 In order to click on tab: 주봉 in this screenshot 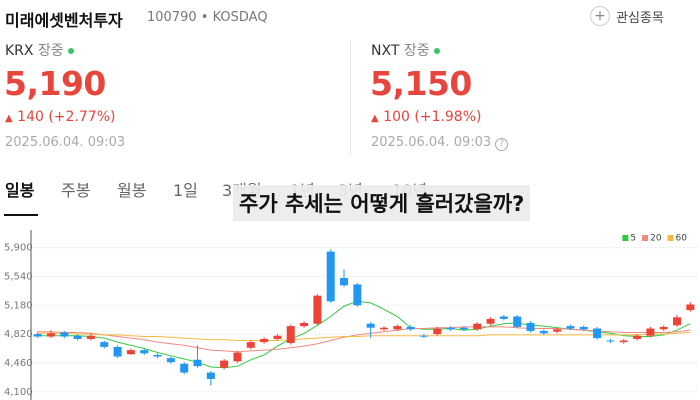, I will do `click(76, 190)`.